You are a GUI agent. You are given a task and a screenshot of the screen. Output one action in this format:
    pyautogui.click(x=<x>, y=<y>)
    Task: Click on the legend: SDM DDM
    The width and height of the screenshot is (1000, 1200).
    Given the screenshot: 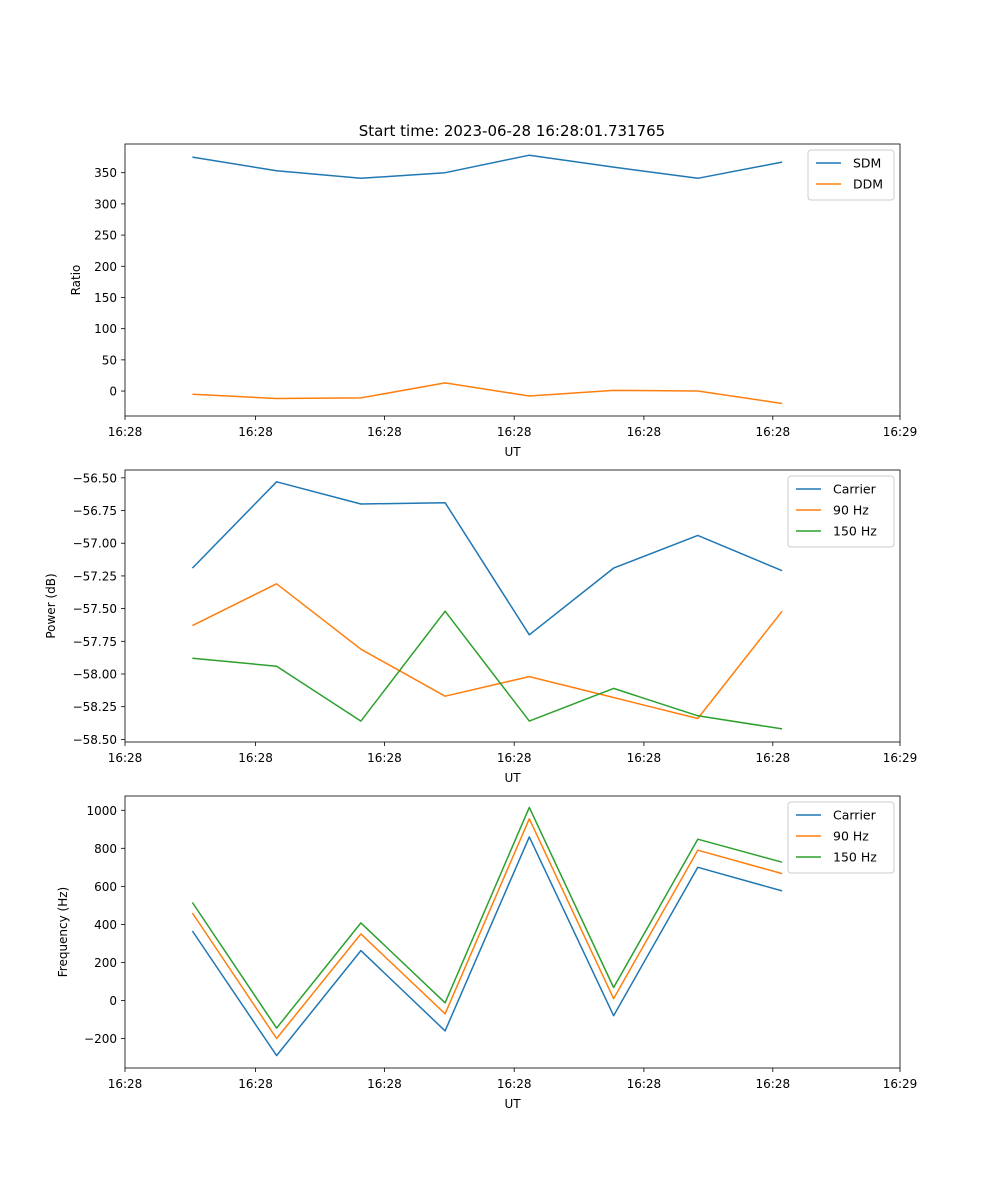 What is the action you would take?
    pyautogui.click(x=851, y=175)
    